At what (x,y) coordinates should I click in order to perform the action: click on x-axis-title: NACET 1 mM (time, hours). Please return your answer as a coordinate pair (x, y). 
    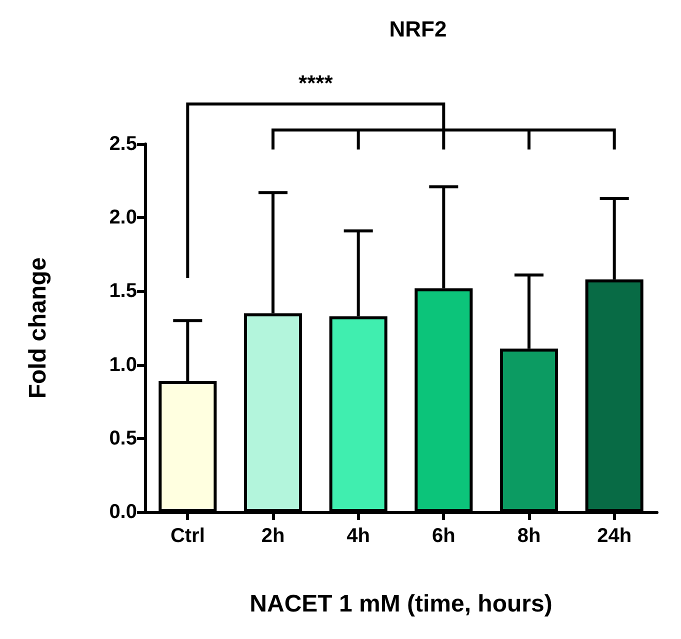
    Looking at the image, I should click on (401, 604).